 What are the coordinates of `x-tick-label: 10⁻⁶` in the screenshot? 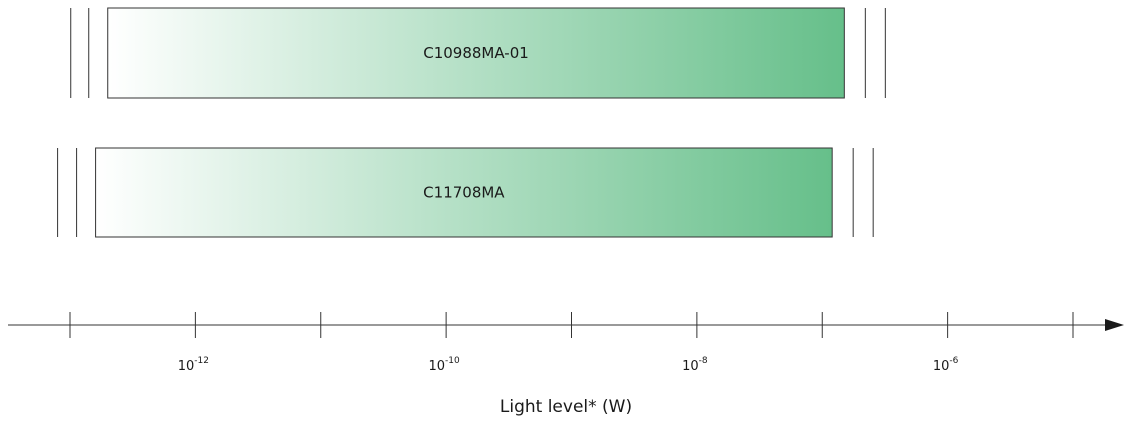 It's located at (946, 365).